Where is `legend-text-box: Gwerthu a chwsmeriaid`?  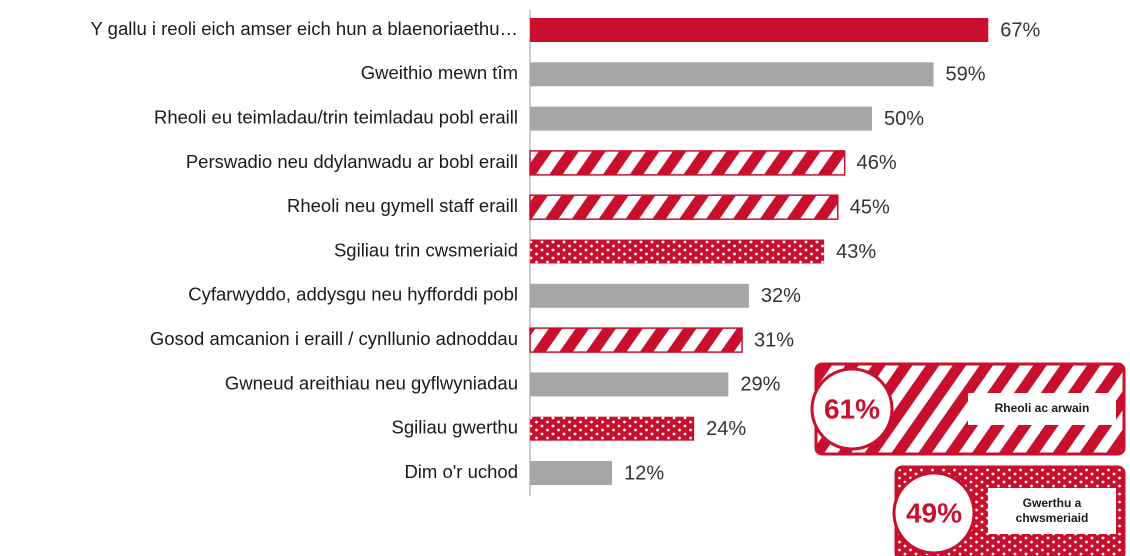
legend-text-box: Gwerthu a chwsmeriaid is located at coordinates (1052, 510).